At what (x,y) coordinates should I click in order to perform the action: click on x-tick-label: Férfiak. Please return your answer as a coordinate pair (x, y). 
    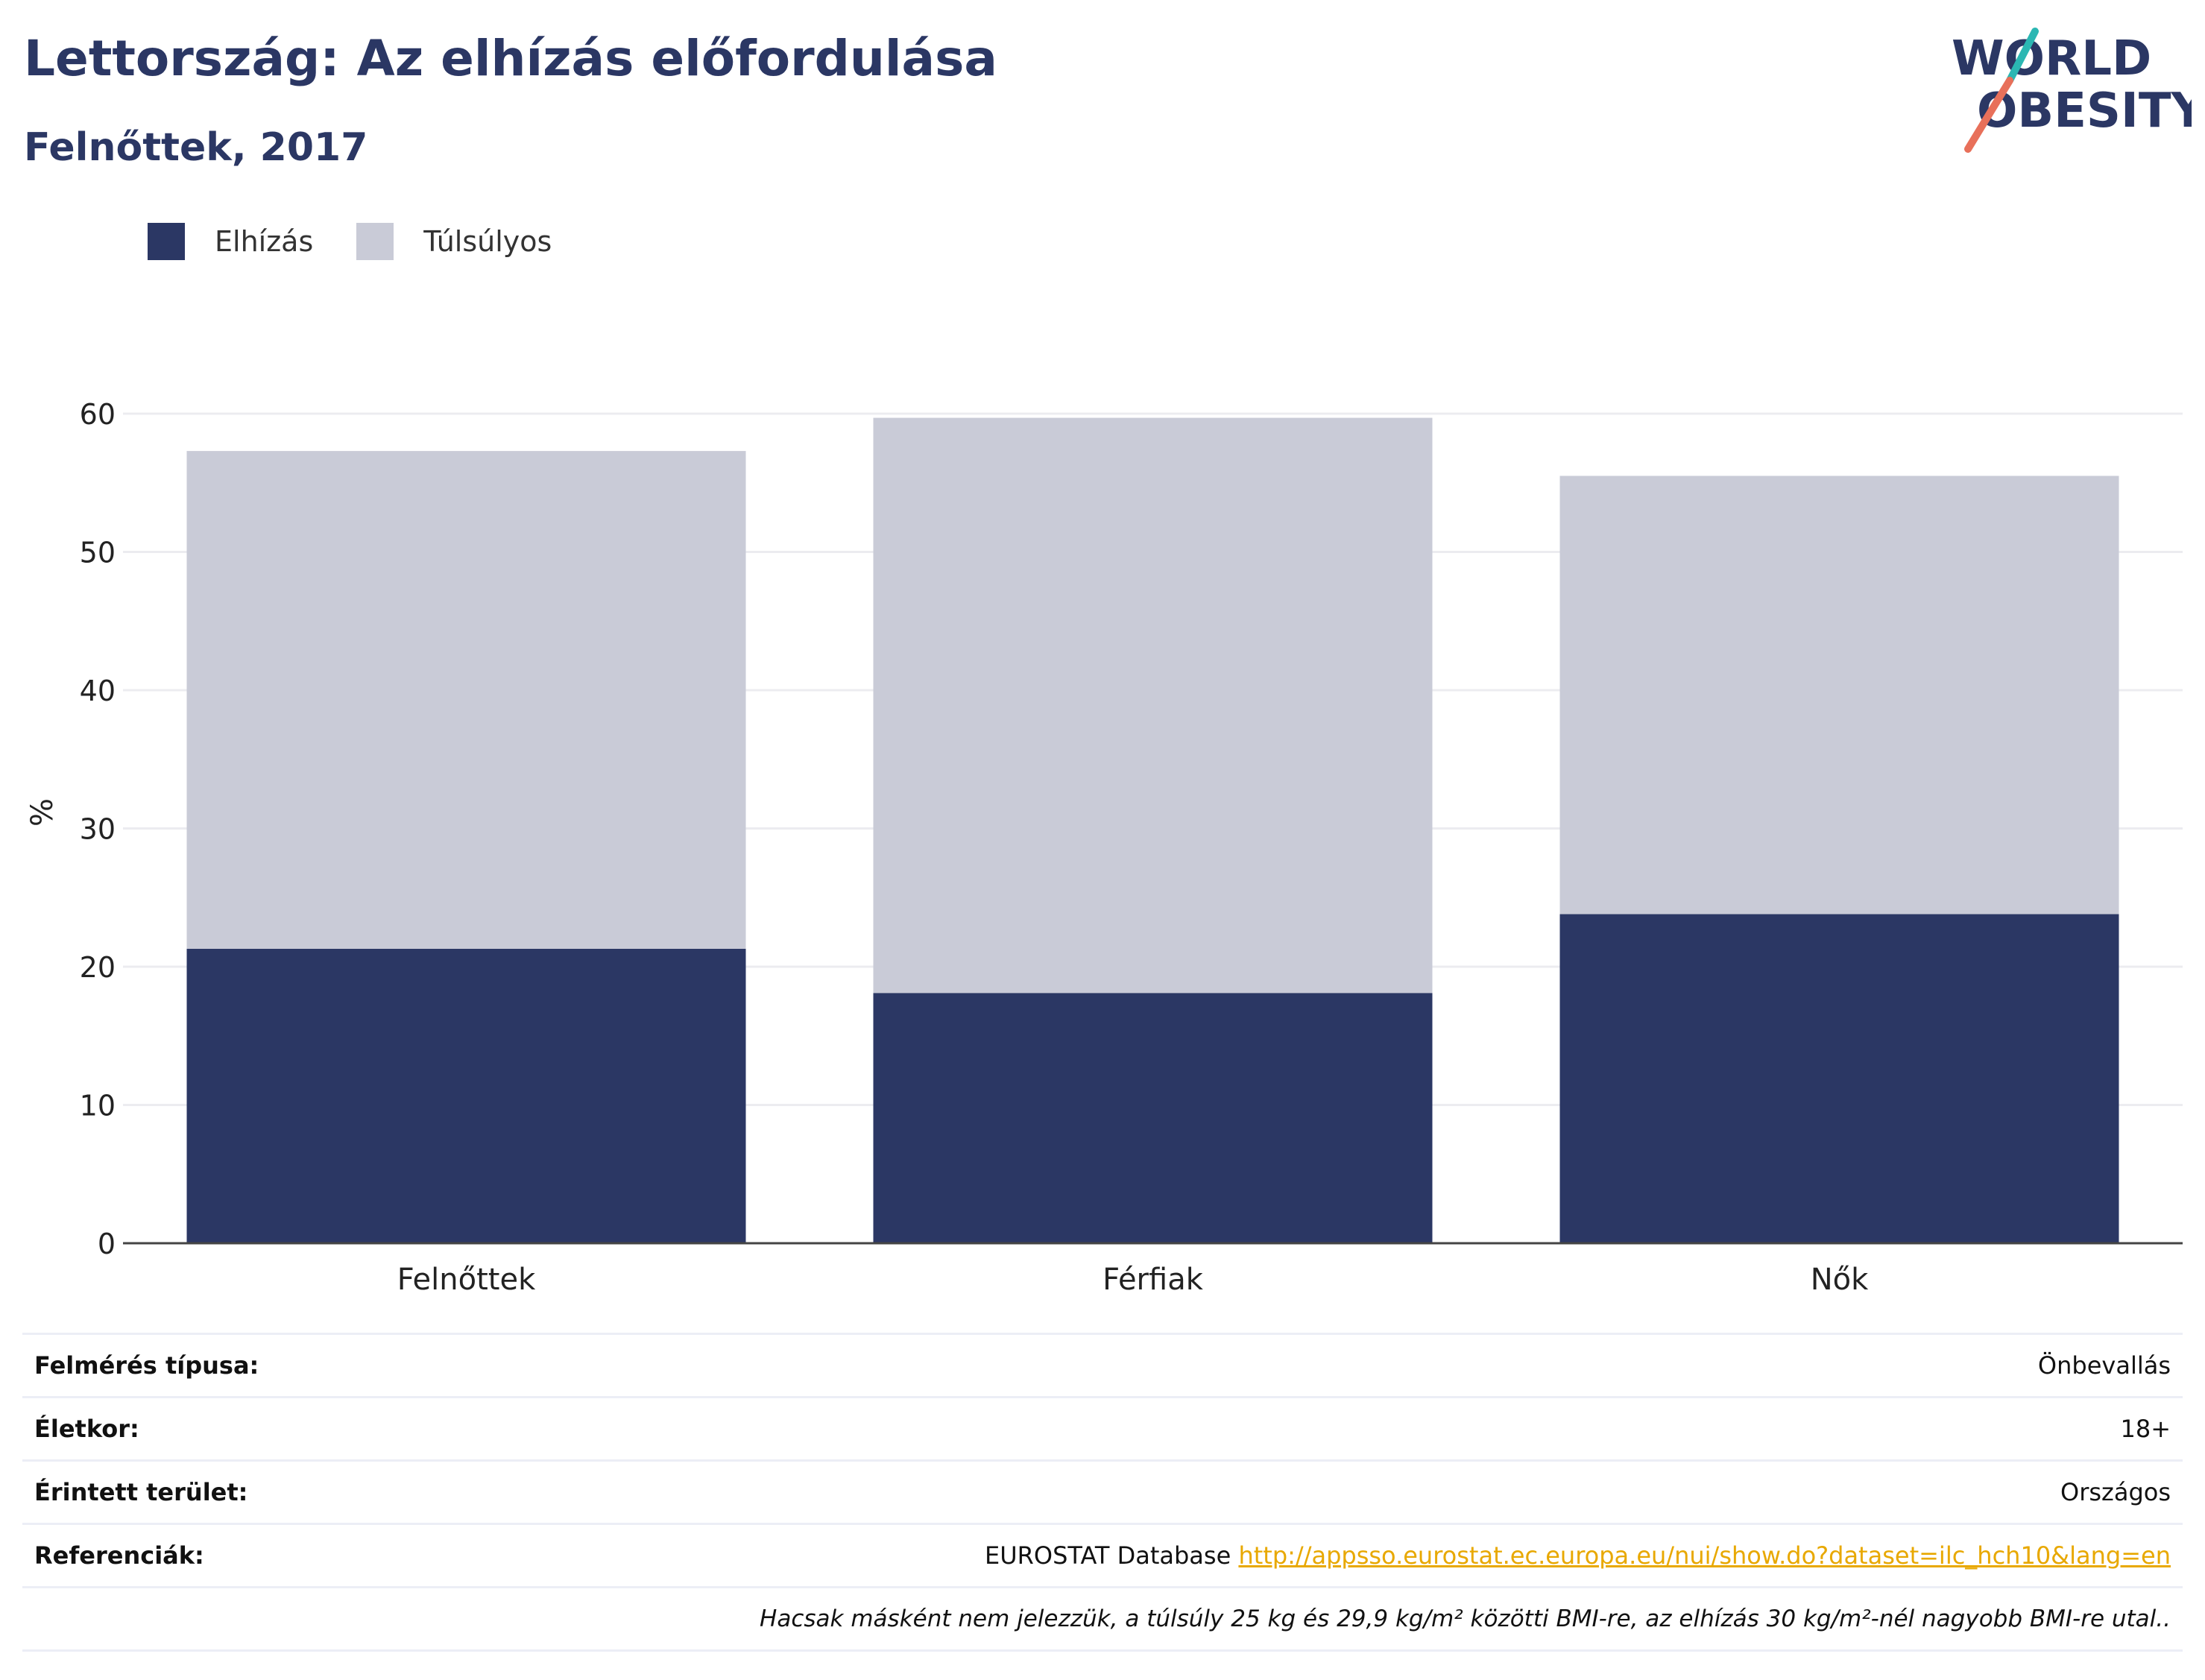
    Looking at the image, I should click on (1153, 1280).